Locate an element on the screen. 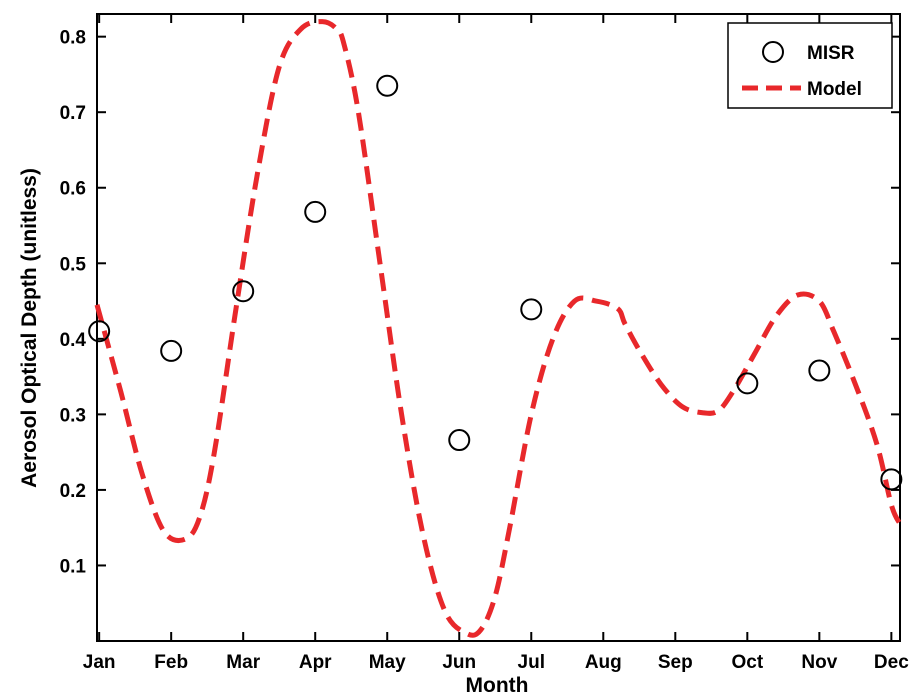 The image size is (915, 695). x-tick-label: Feb is located at coordinates (171, 662).